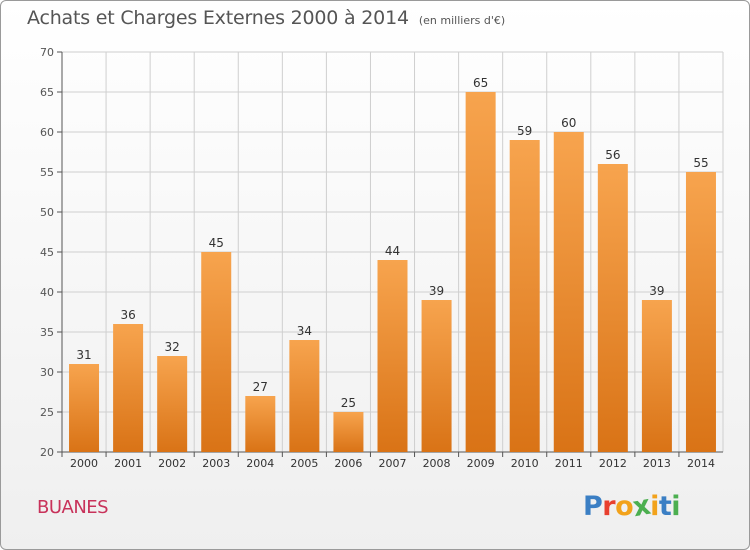 Image resolution: width=750 pixels, height=550 pixels. What do you see at coordinates (47, 252) in the screenshot?
I see `y-tick-label: 45` at bounding box center [47, 252].